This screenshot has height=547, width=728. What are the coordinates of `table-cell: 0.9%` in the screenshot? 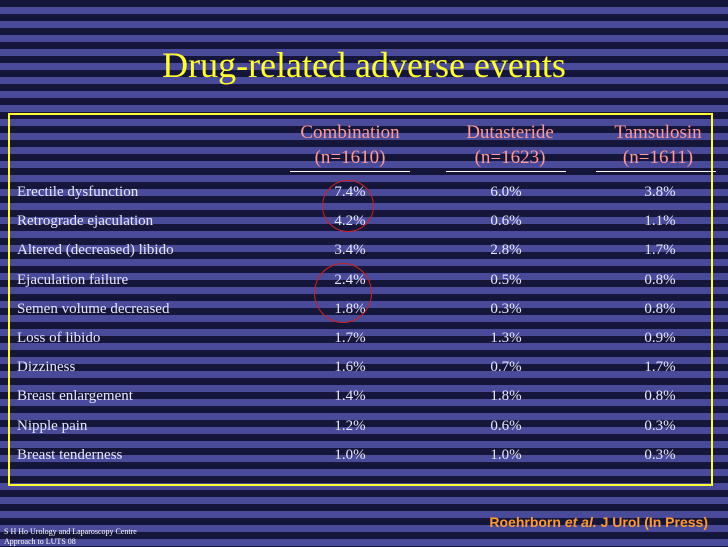 It's located at (660, 338).